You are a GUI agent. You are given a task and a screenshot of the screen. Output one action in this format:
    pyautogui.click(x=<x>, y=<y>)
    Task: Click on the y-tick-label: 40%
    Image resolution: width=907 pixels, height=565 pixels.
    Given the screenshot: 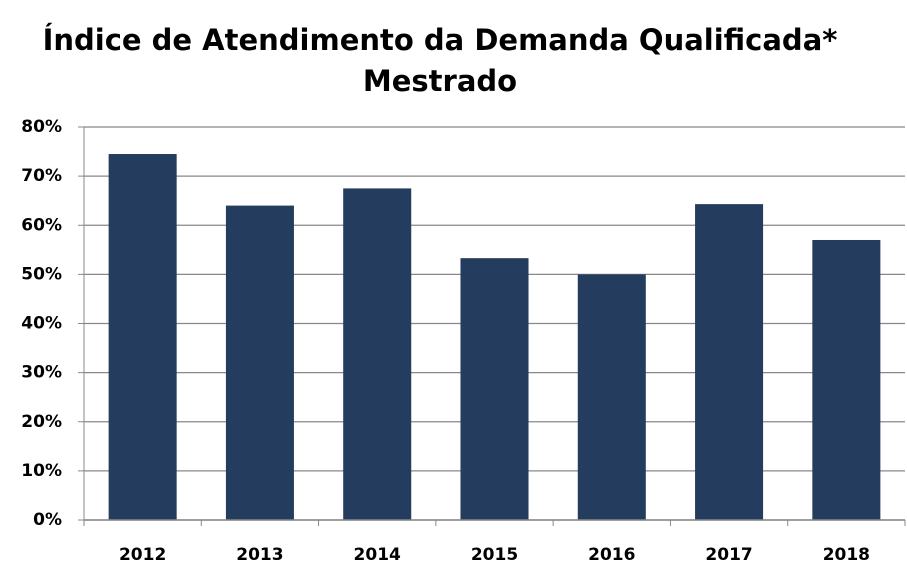 What is the action you would take?
    pyautogui.click(x=41, y=324)
    